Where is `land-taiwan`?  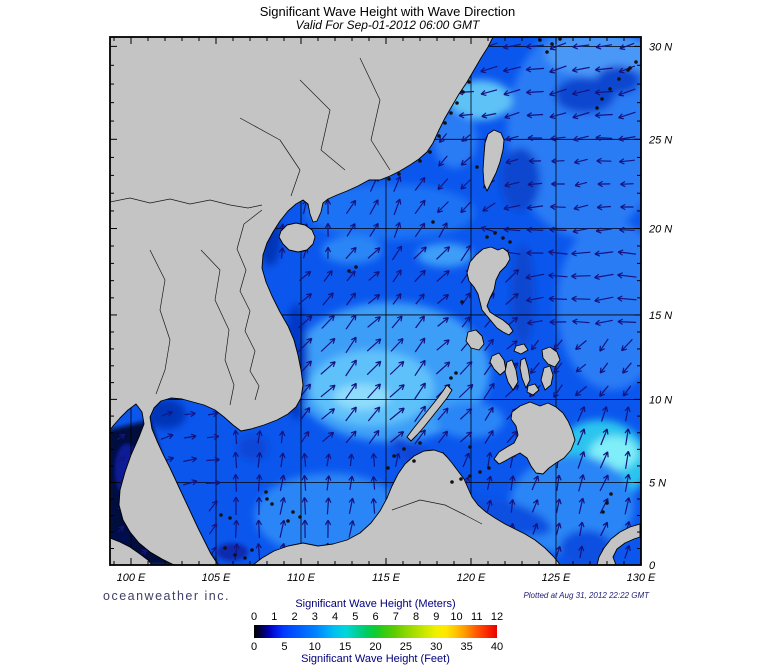 land-taiwan is located at coordinates (493, 160).